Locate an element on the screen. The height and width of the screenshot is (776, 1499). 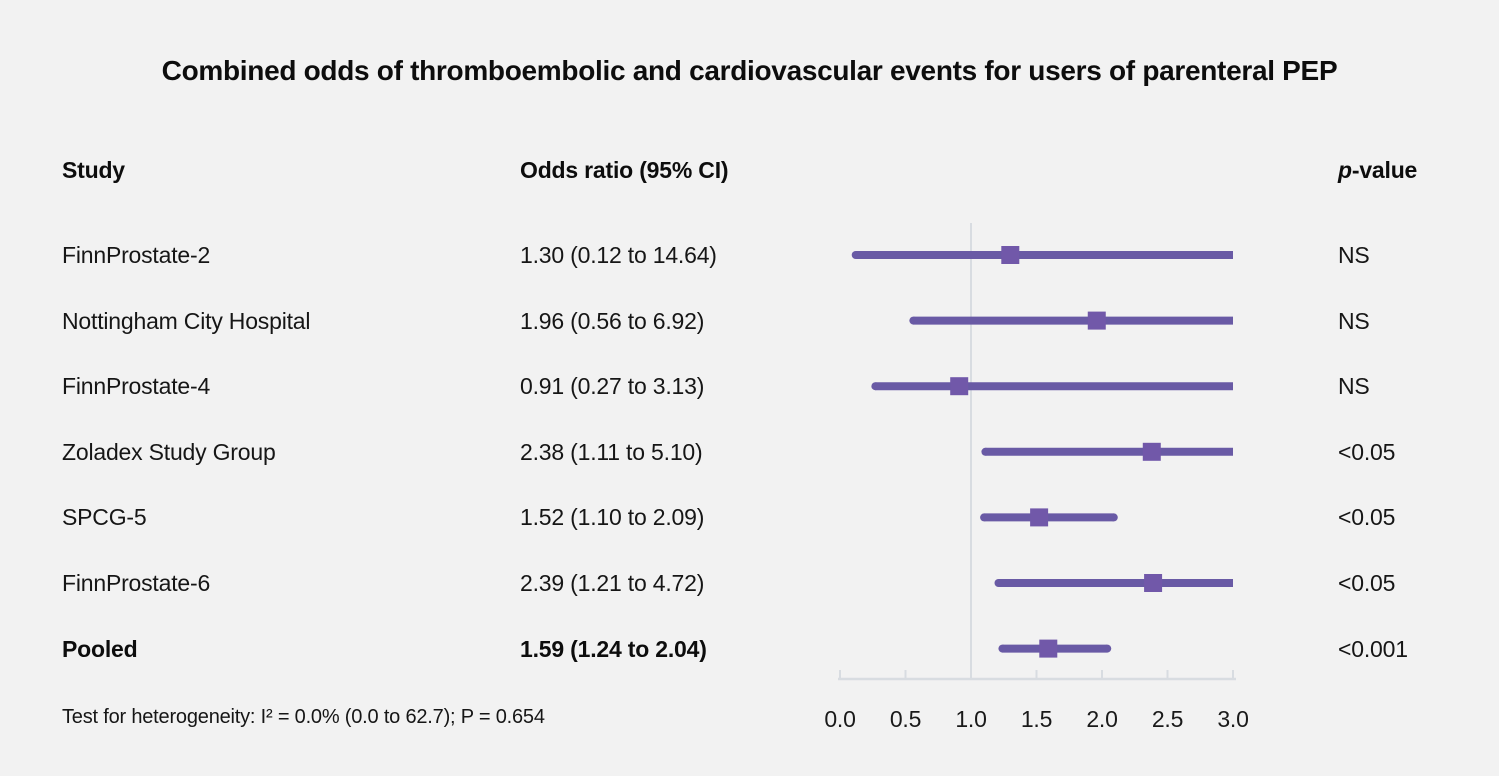
odds-ratio-ci-text: 2.38 (1.11 to 5.10) is located at coordinates (611, 451).